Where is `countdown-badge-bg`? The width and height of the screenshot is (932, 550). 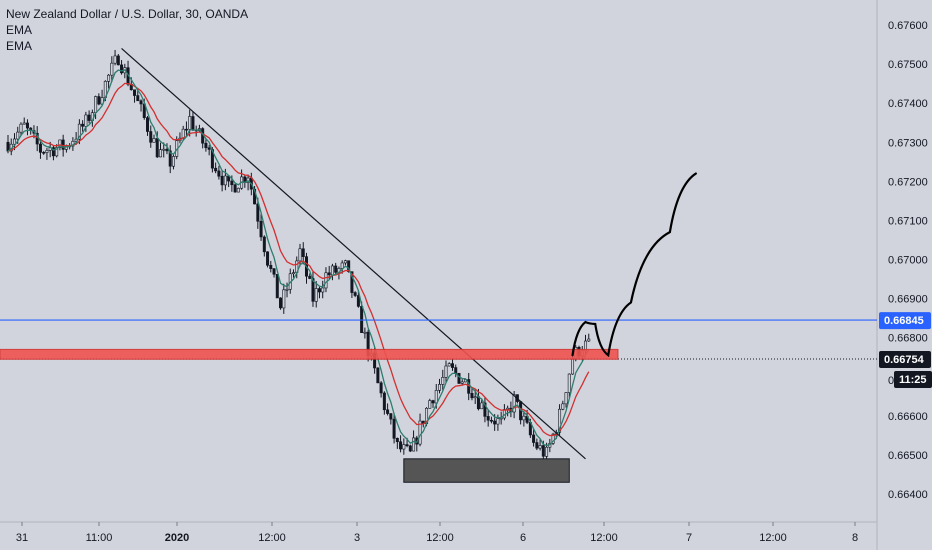 countdown-badge-bg is located at coordinates (913, 379).